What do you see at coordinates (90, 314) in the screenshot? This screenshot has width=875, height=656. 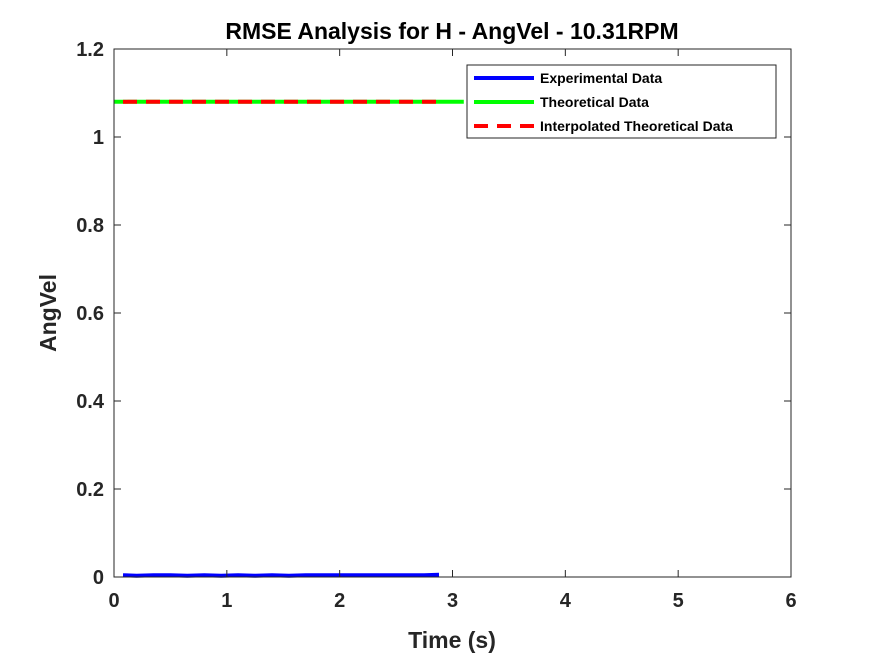 I see `y-tick-label: 0.6` at bounding box center [90, 314].